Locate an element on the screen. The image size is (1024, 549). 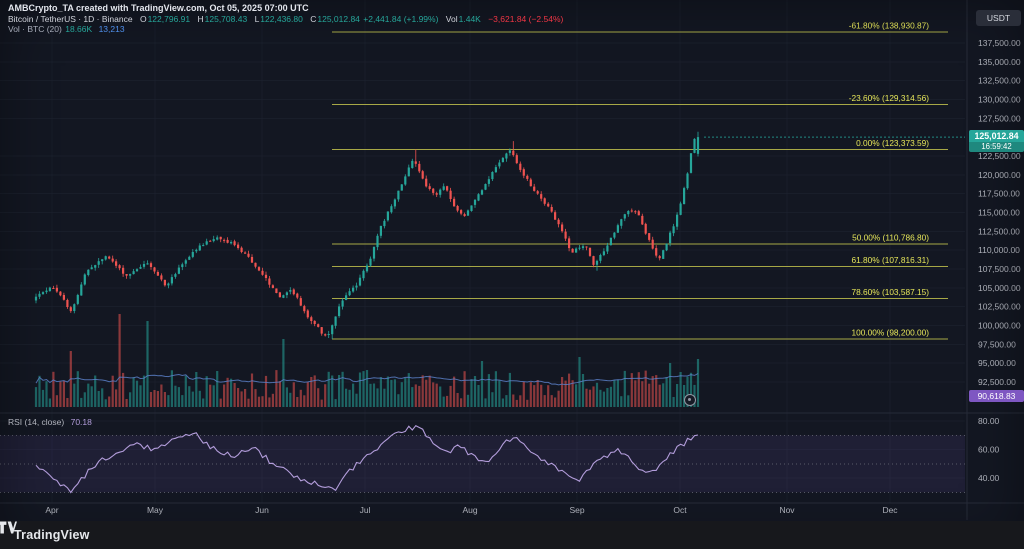
volume-indicator-value: 18.66K is located at coordinates (79, 29).